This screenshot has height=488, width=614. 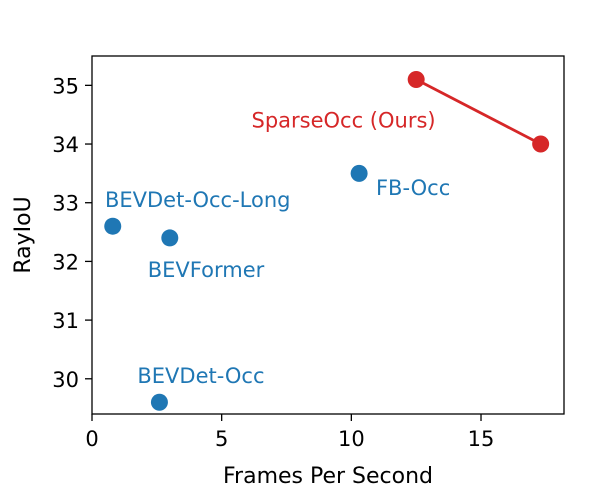 What do you see at coordinates (170, 238) in the screenshot?
I see `point-bevformer` at bounding box center [170, 238].